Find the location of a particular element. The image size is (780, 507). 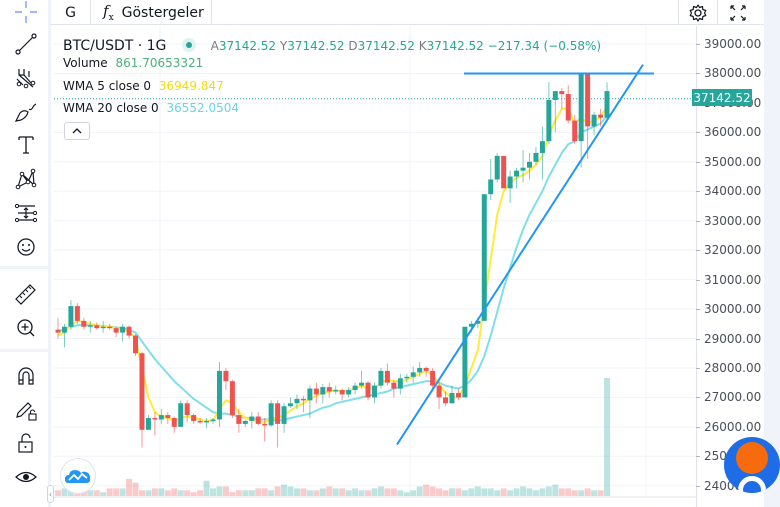

crosshair-icon is located at coordinates (26, 12).